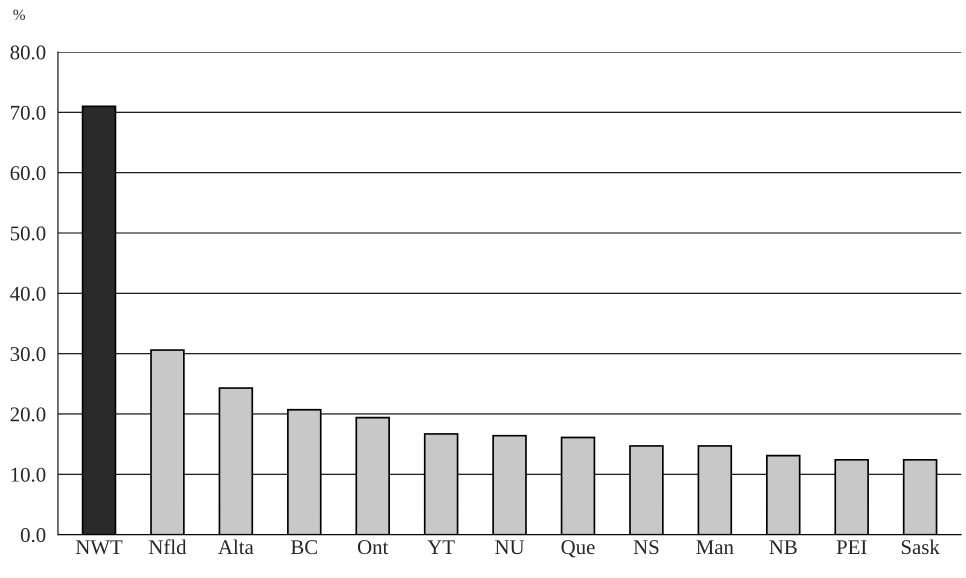 The image size is (966, 578). I want to click on x-tick-label: Ont, so click(373, 547).